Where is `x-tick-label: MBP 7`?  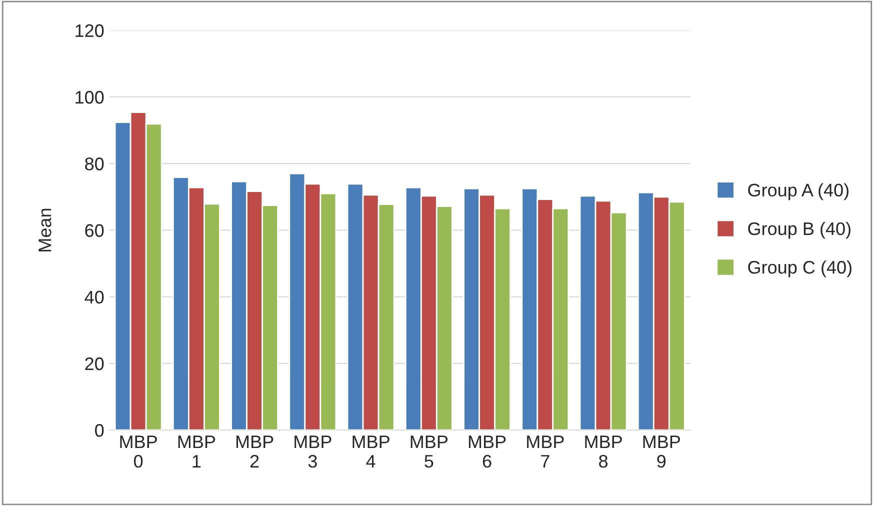 x-tick-label: MBP 7 is located at coordinates (545, 452).